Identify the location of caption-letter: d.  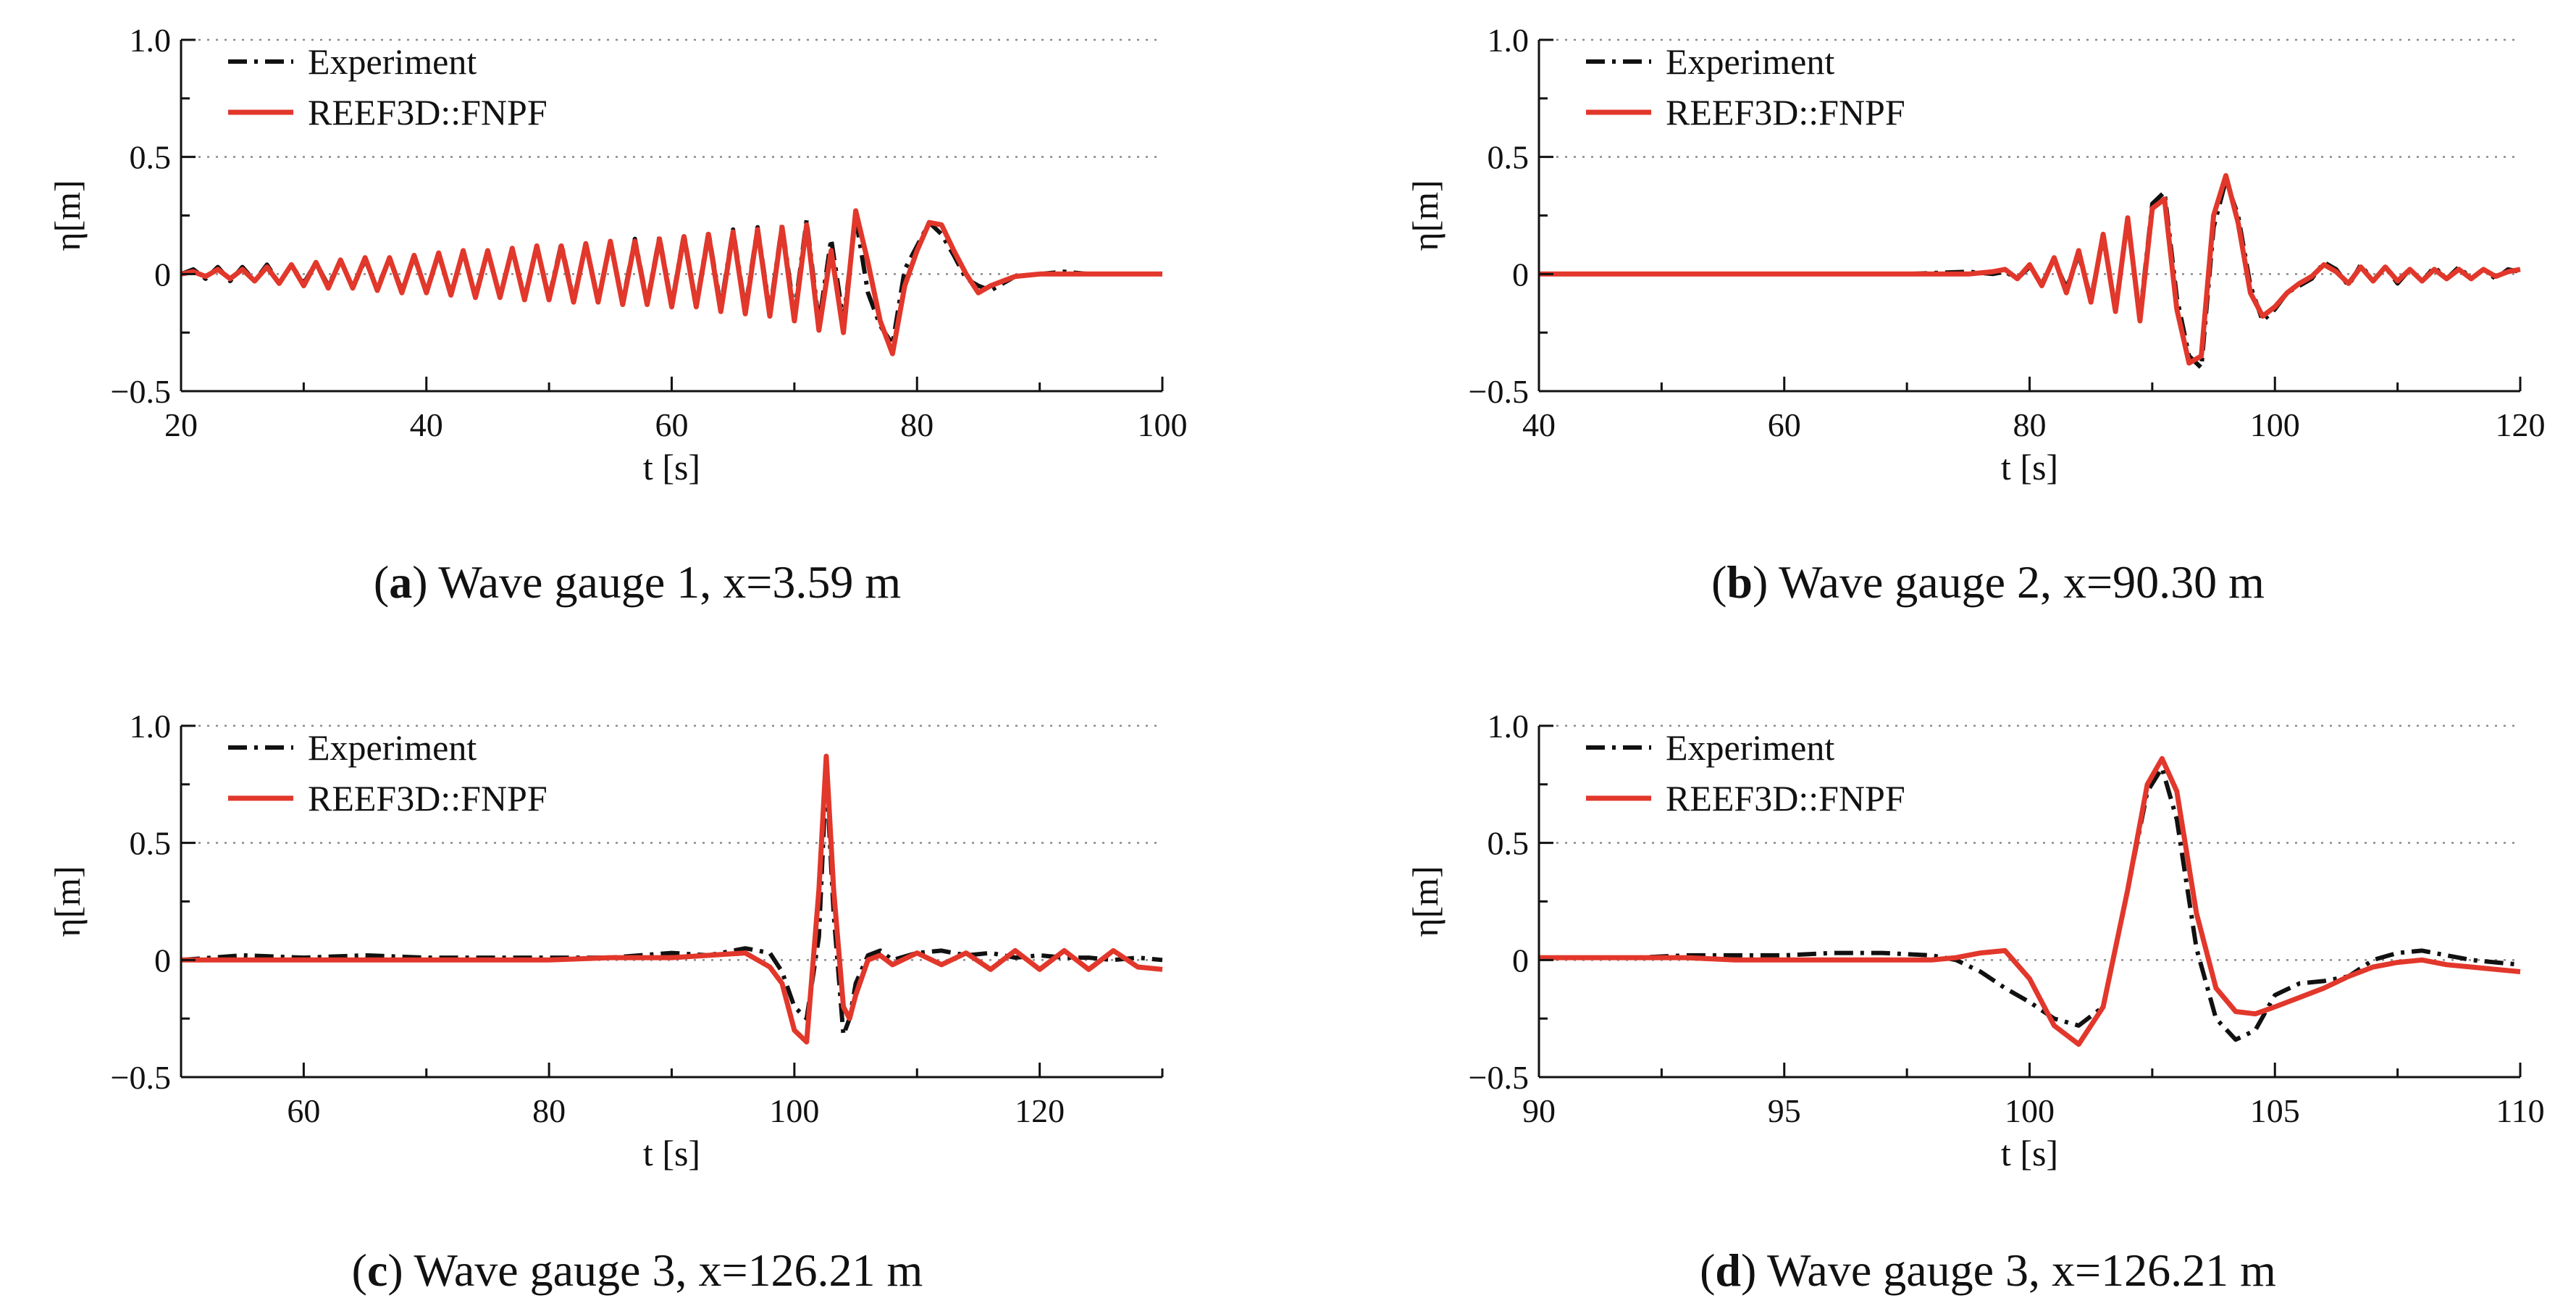
(1728, 1270).